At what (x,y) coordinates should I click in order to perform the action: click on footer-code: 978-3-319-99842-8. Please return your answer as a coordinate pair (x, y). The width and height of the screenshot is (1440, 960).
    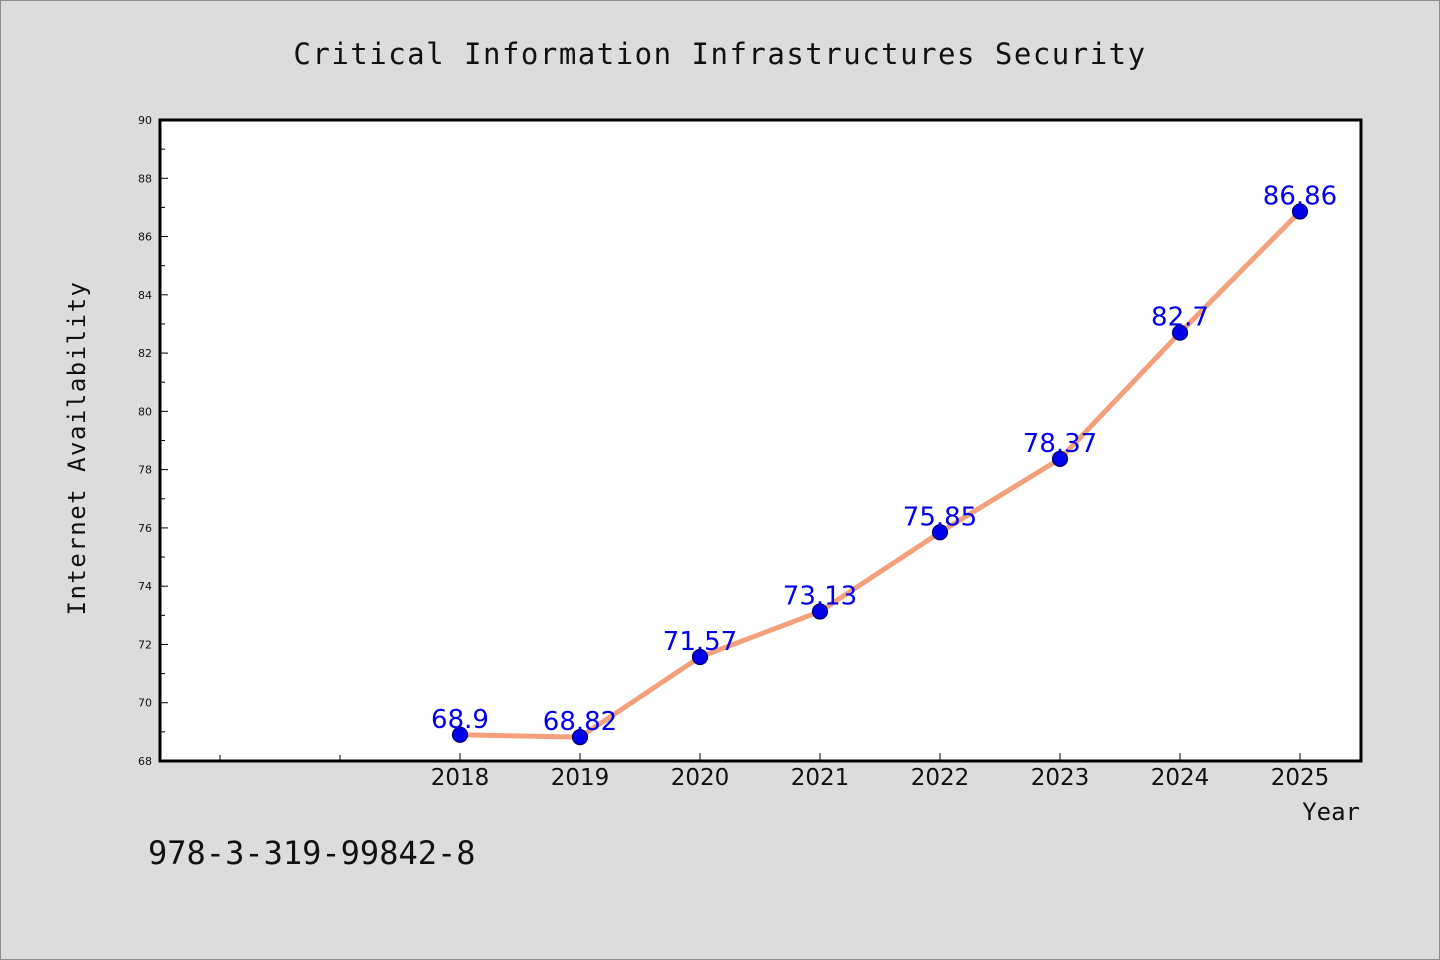
    Looking at the image, I should click on (312, 853).